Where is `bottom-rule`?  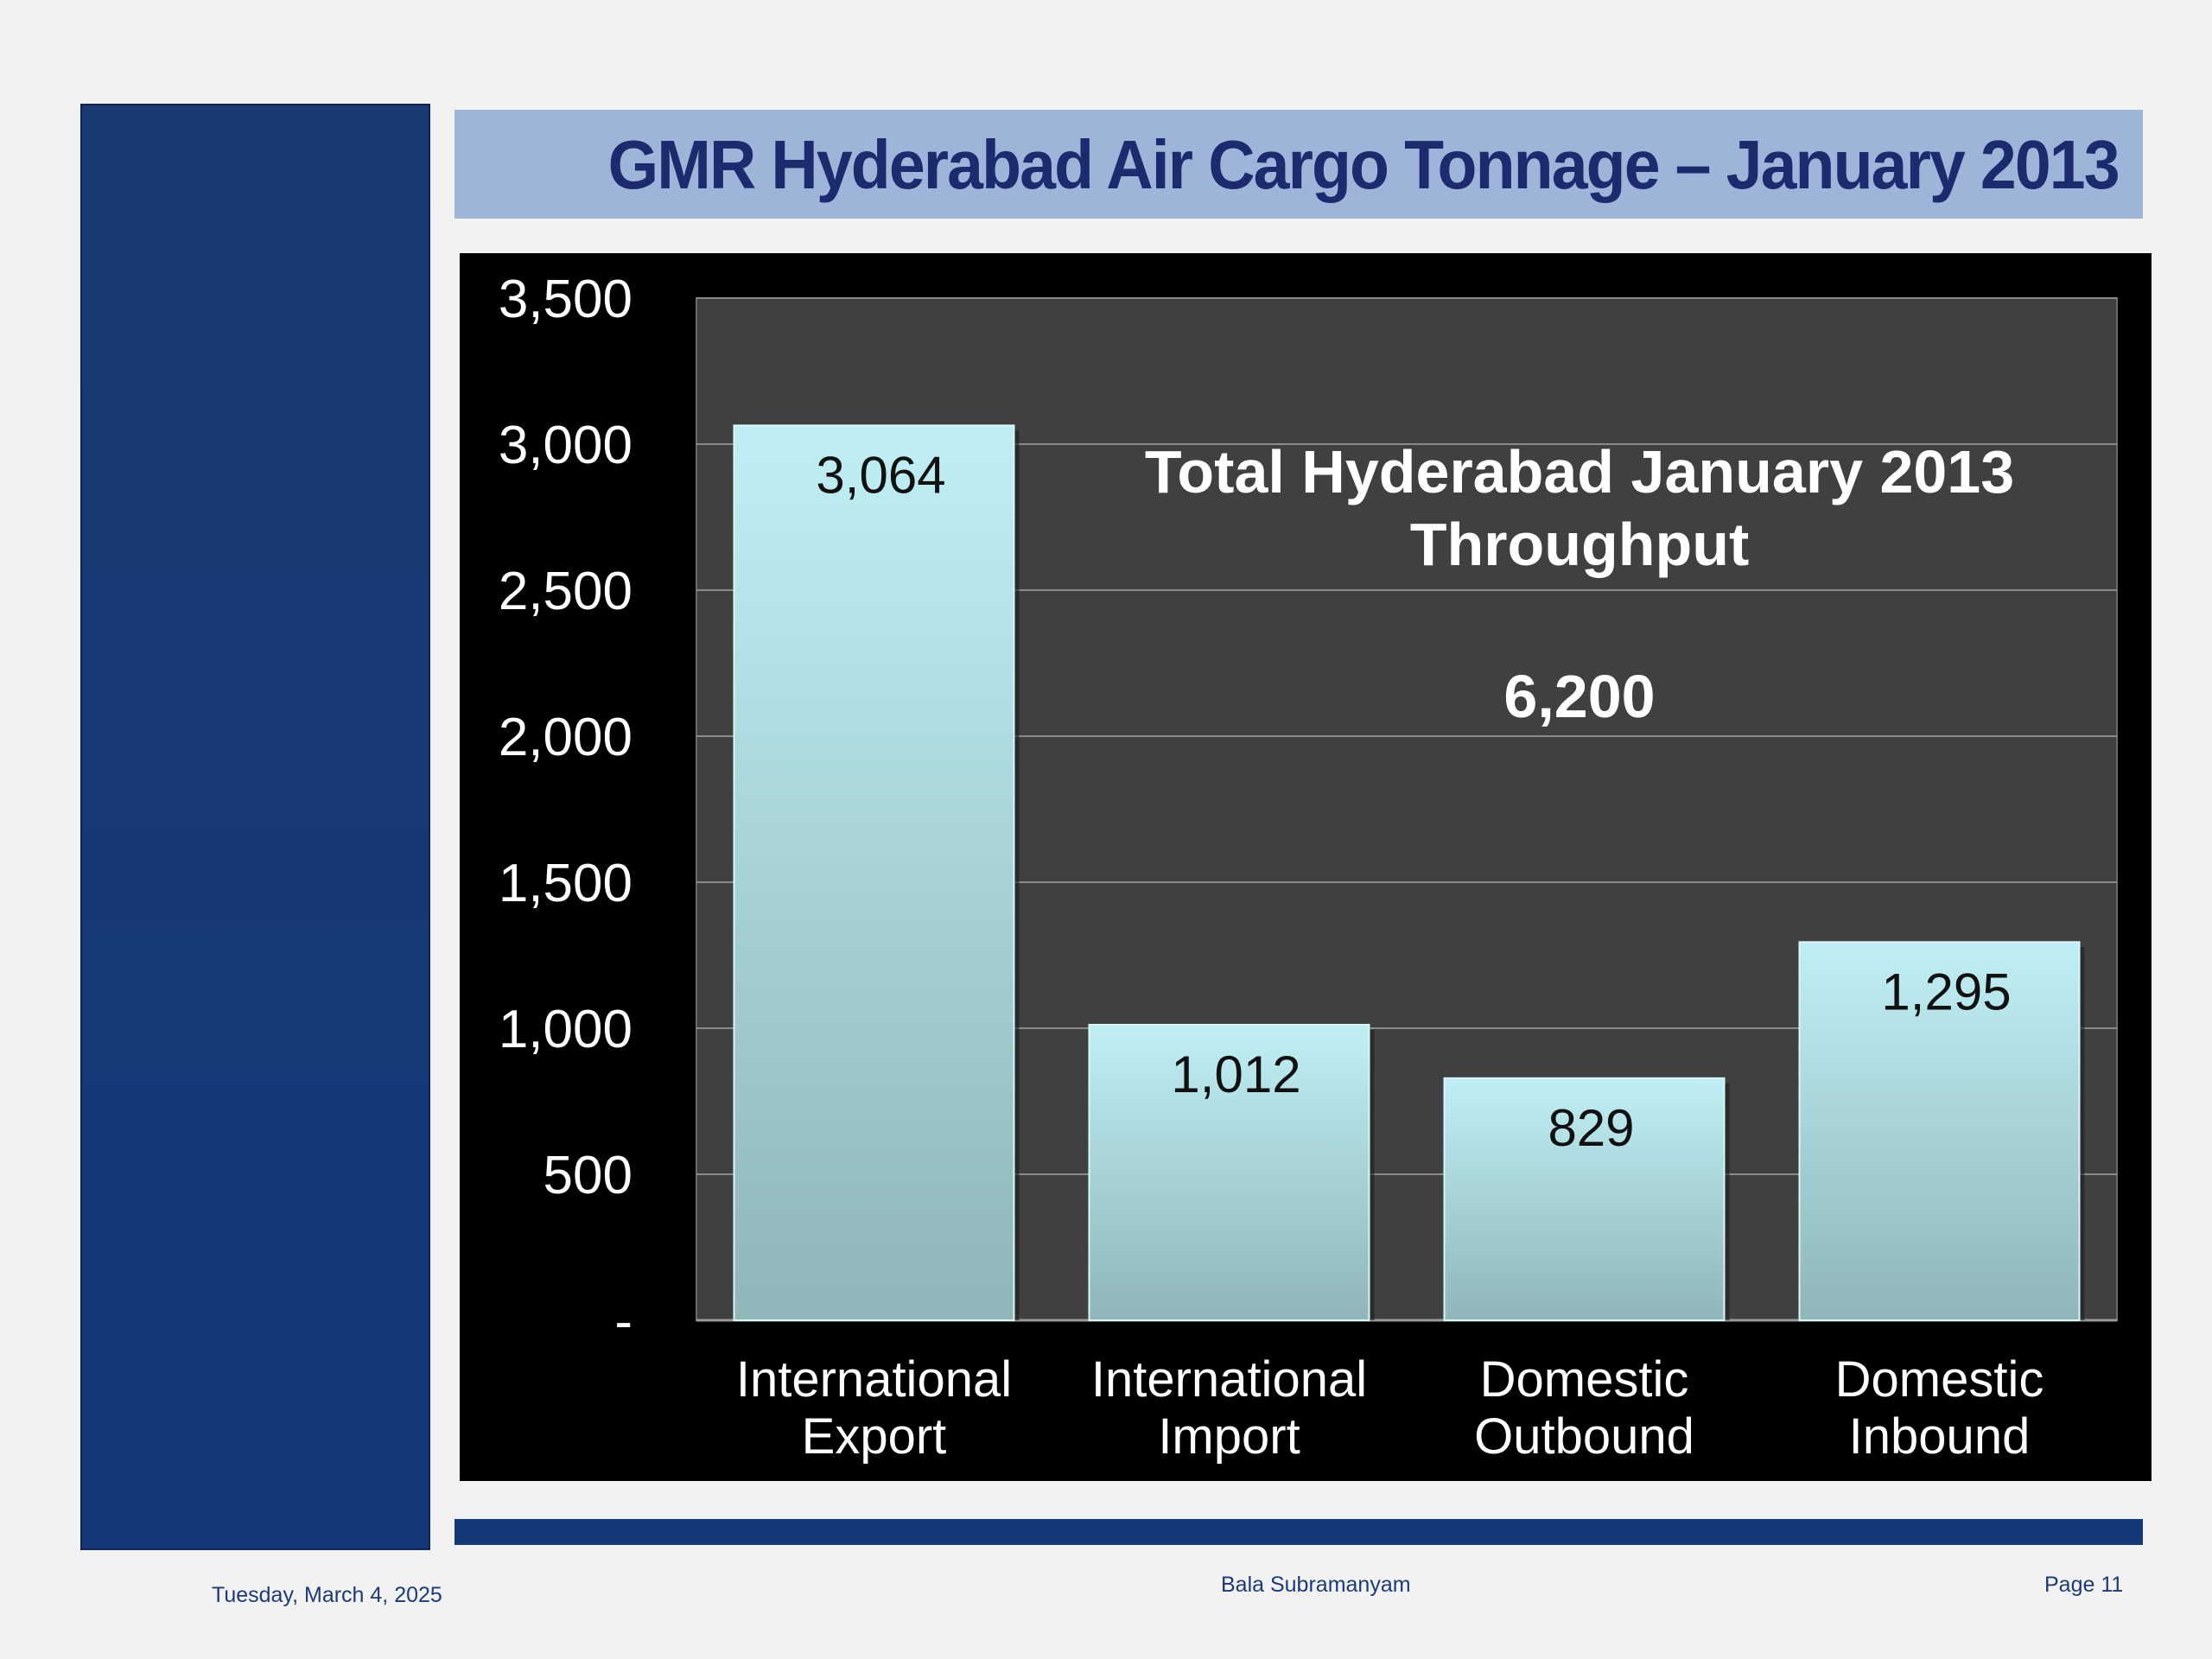 bottom-rule is located at coordinates (1298, 1532).